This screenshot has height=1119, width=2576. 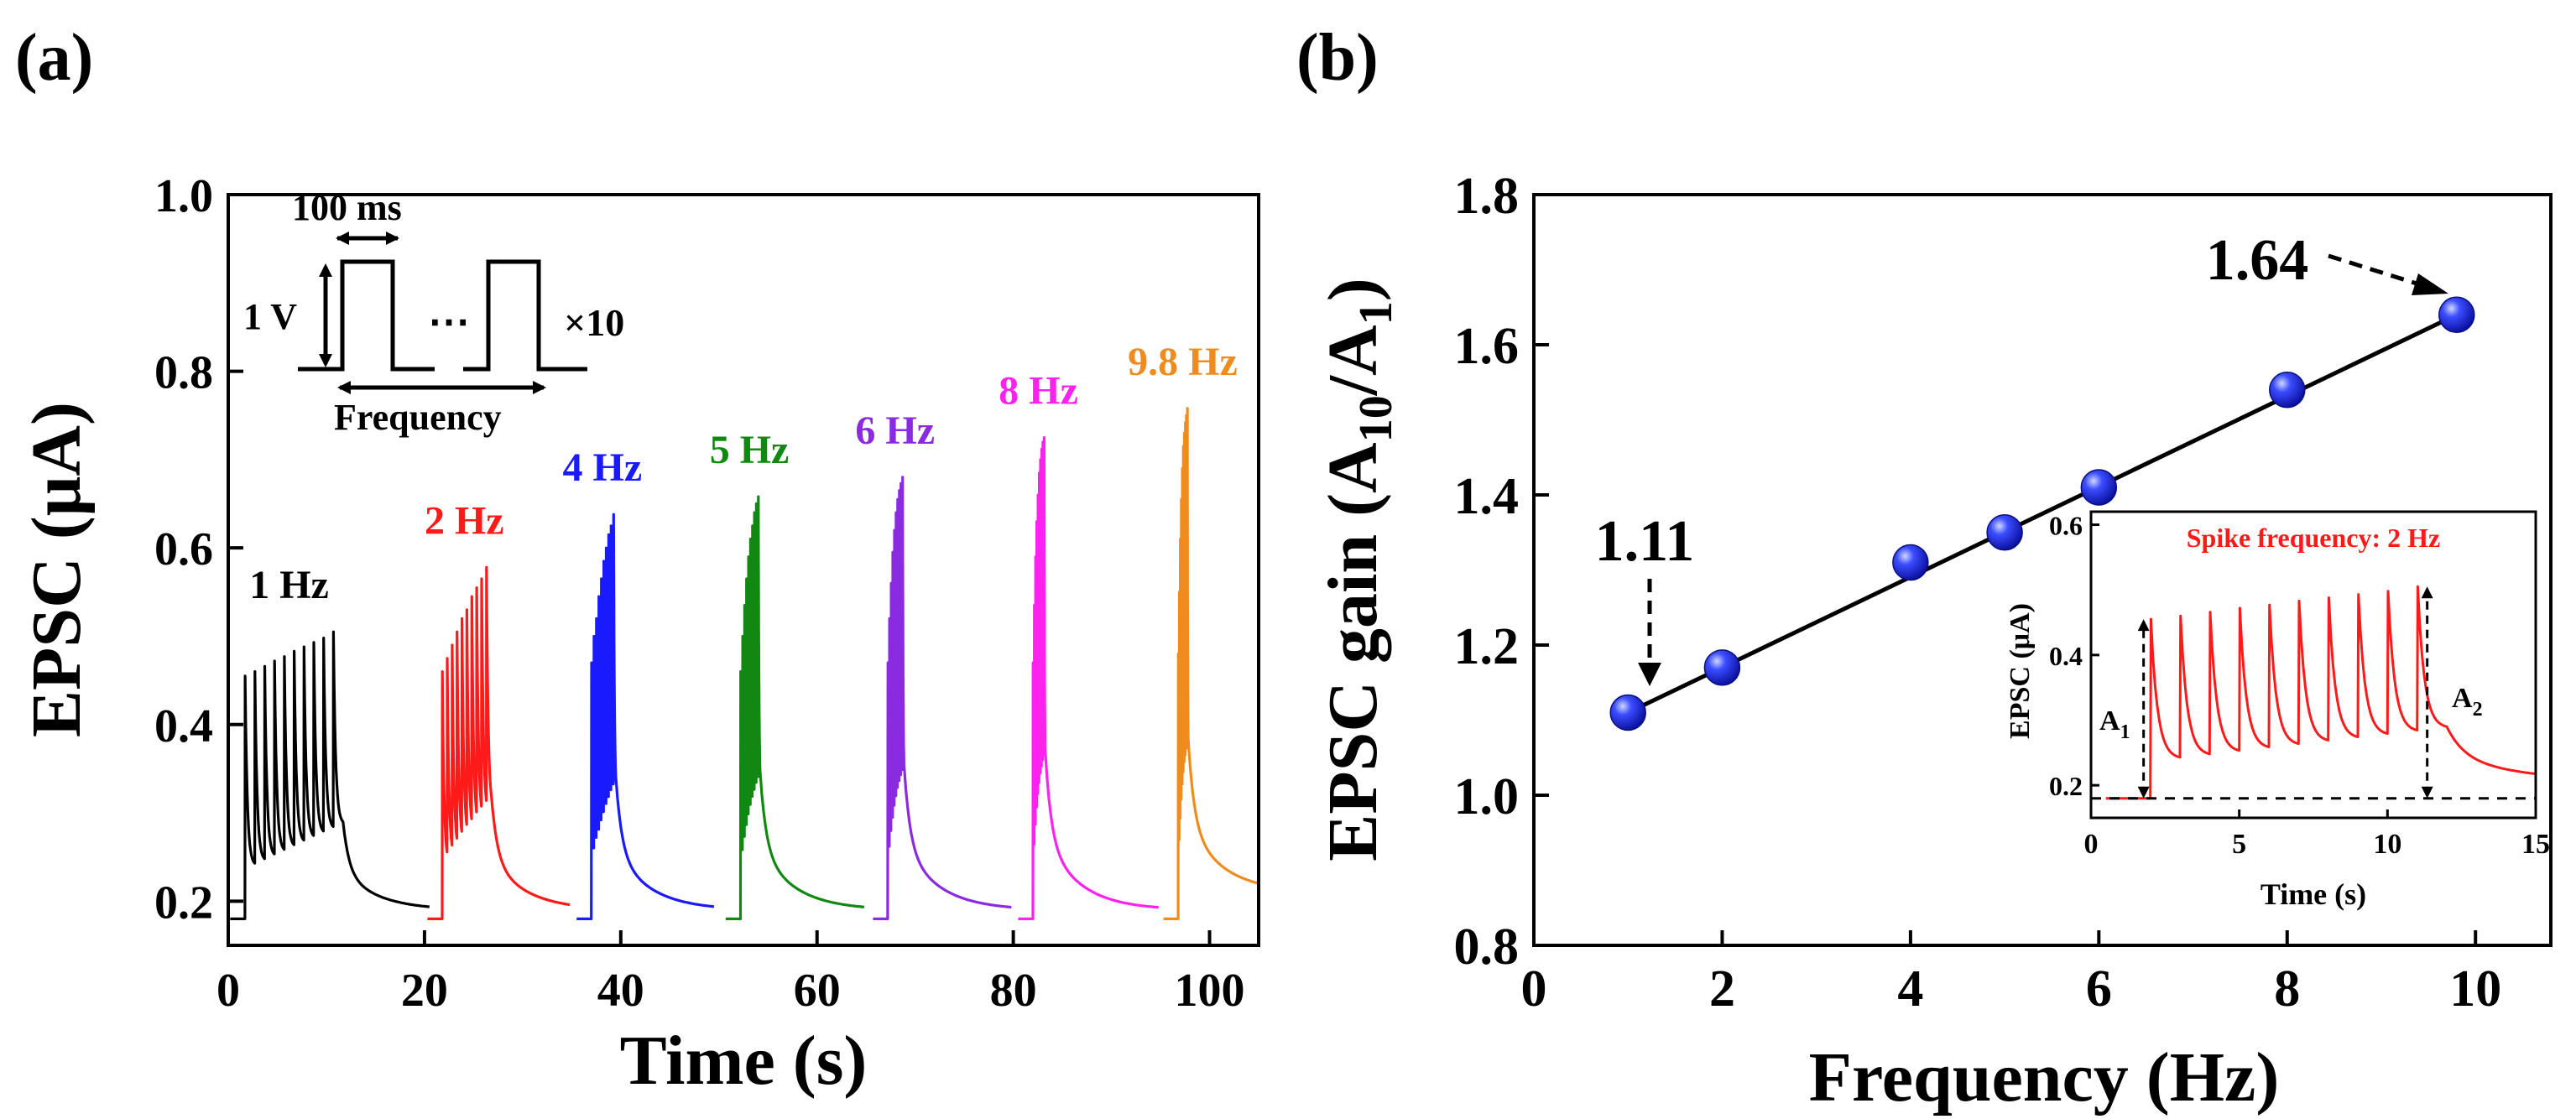 I want to click on inset-trace-path, so click(x=2321, y=692).